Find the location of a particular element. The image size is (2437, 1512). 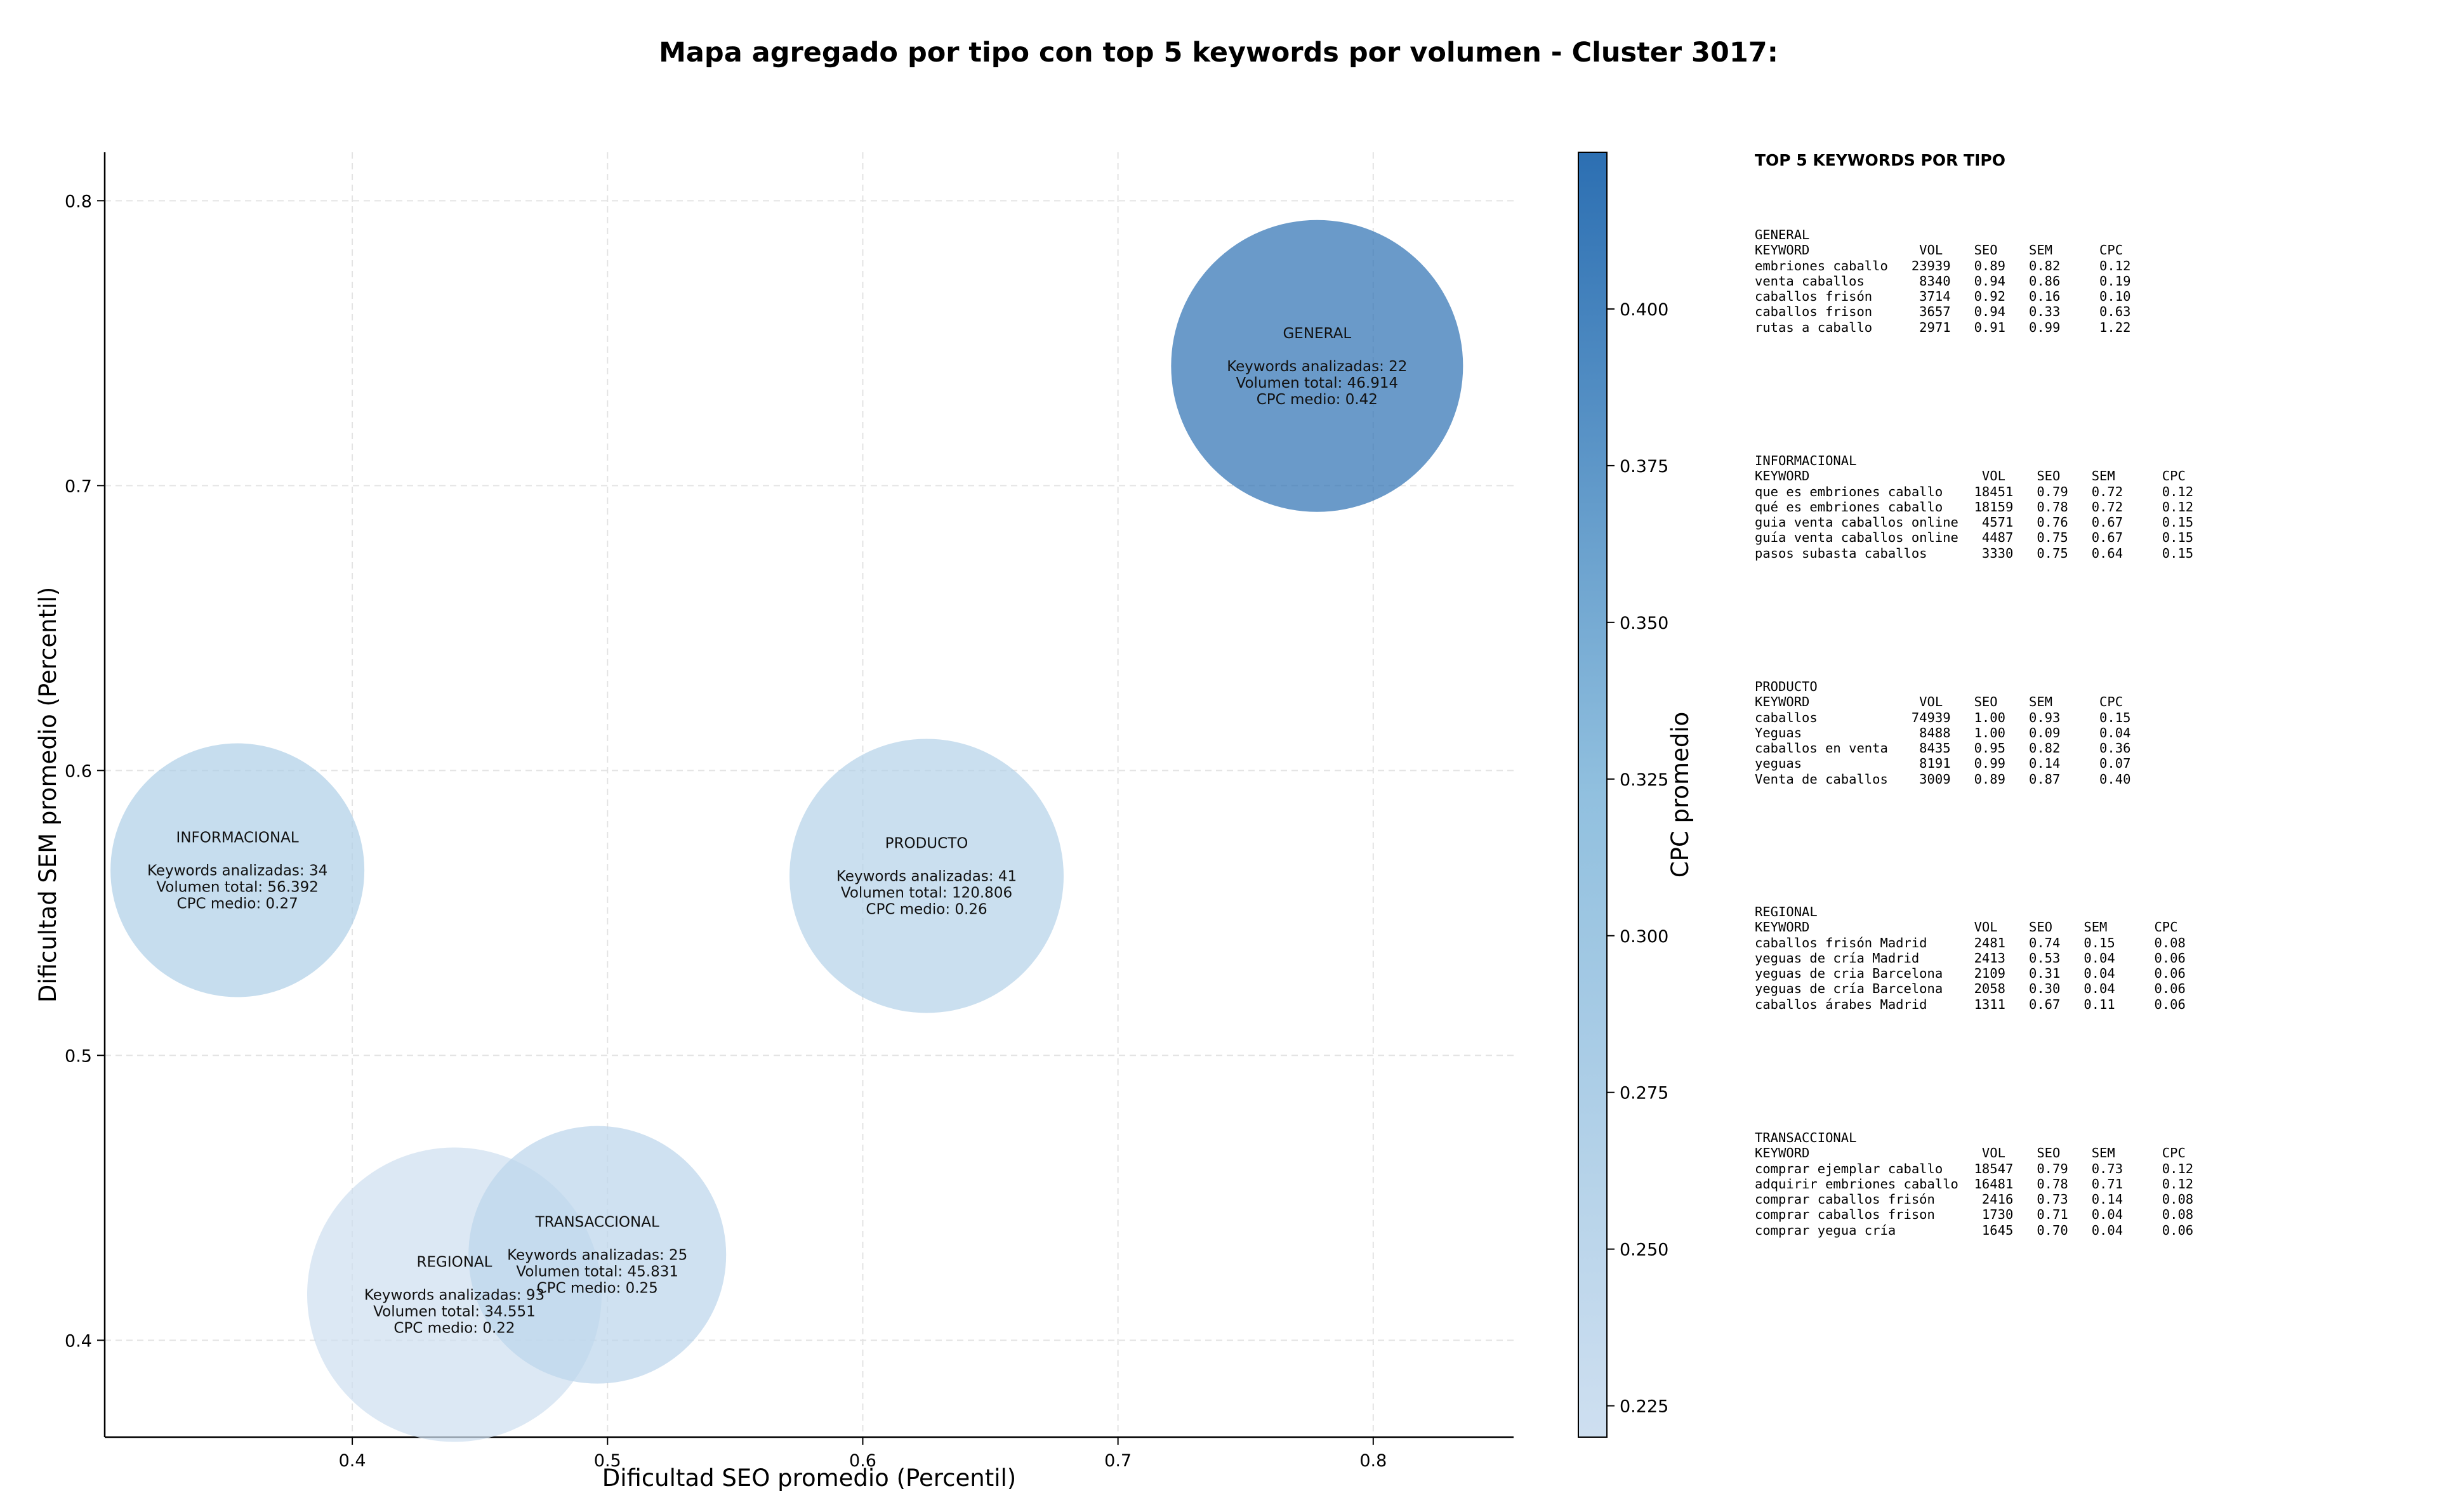

bubble-info-line: CPC medio: 0.22 is located at coordinates (454, 1328).